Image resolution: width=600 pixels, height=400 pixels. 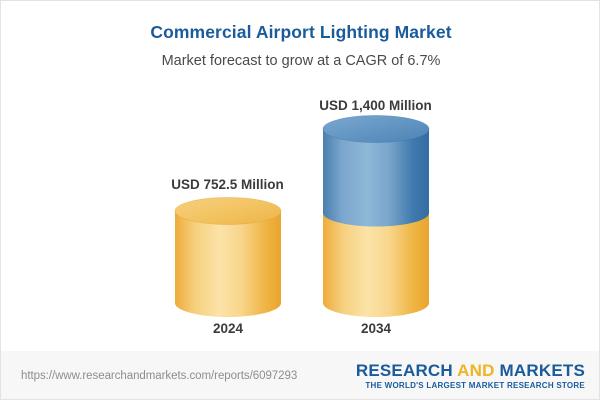 I want to click on logo-wordmark: RESEARCH AND MARKETS, so click(x=470, y=371).